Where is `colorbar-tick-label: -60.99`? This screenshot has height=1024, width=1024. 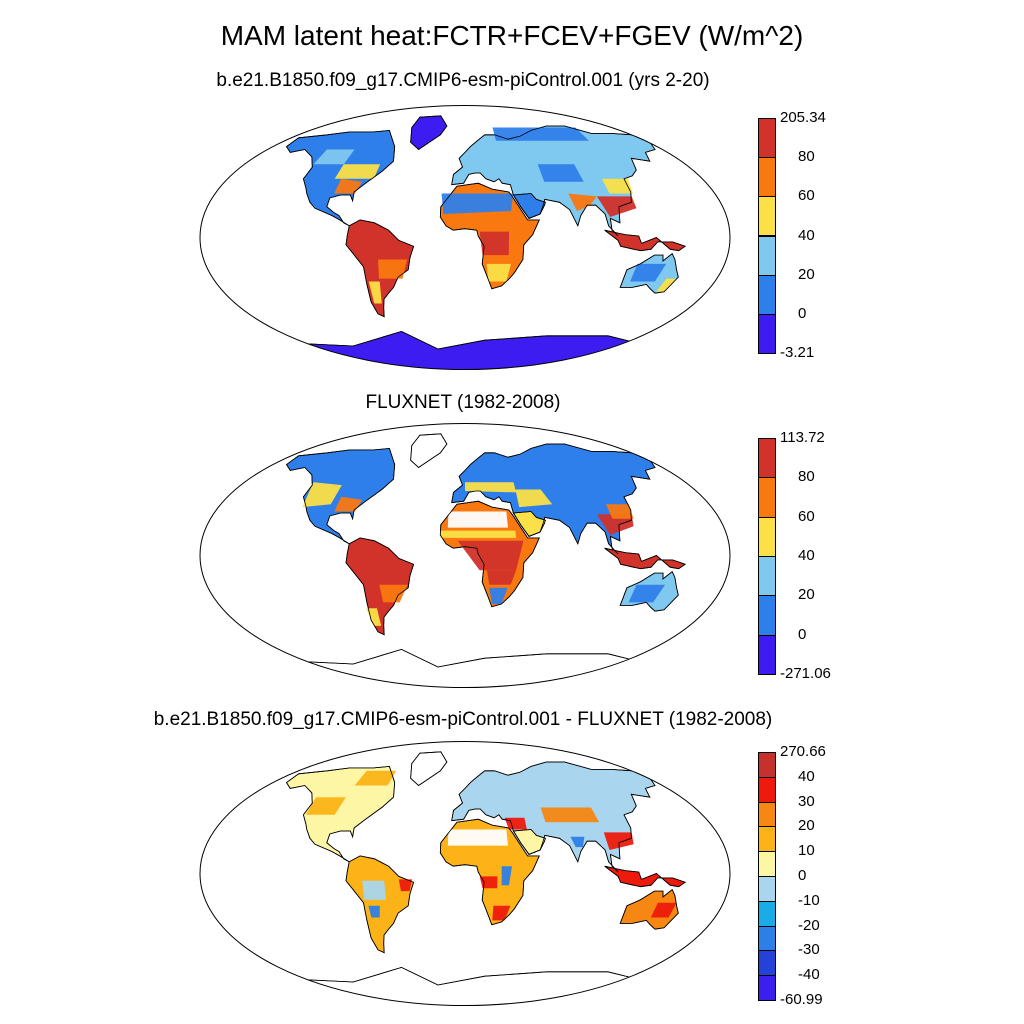 colorbar-tick-label: -60.99 is located at coordinates (801, 999).